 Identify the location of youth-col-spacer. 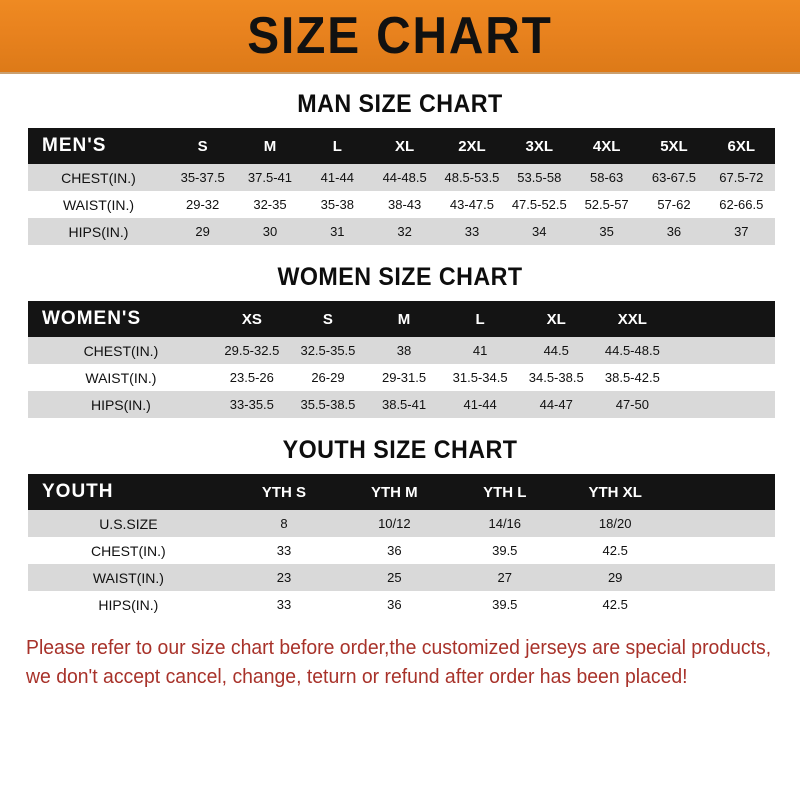
(722, 492).